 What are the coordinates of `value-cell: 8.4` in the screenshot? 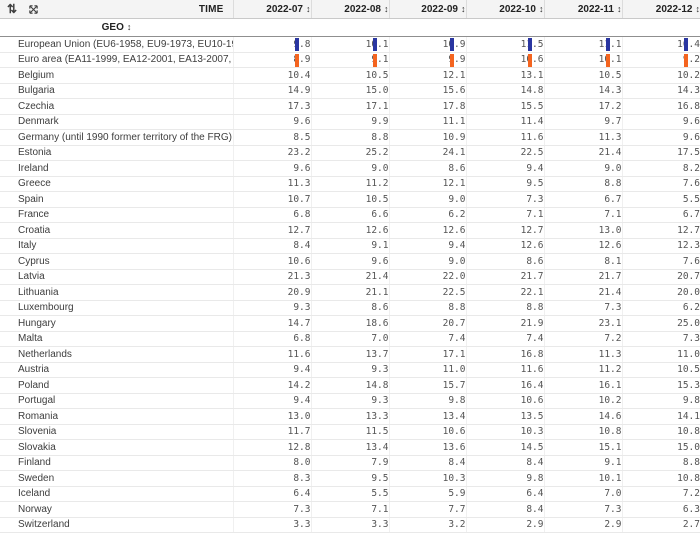 It's located at (427, 463).